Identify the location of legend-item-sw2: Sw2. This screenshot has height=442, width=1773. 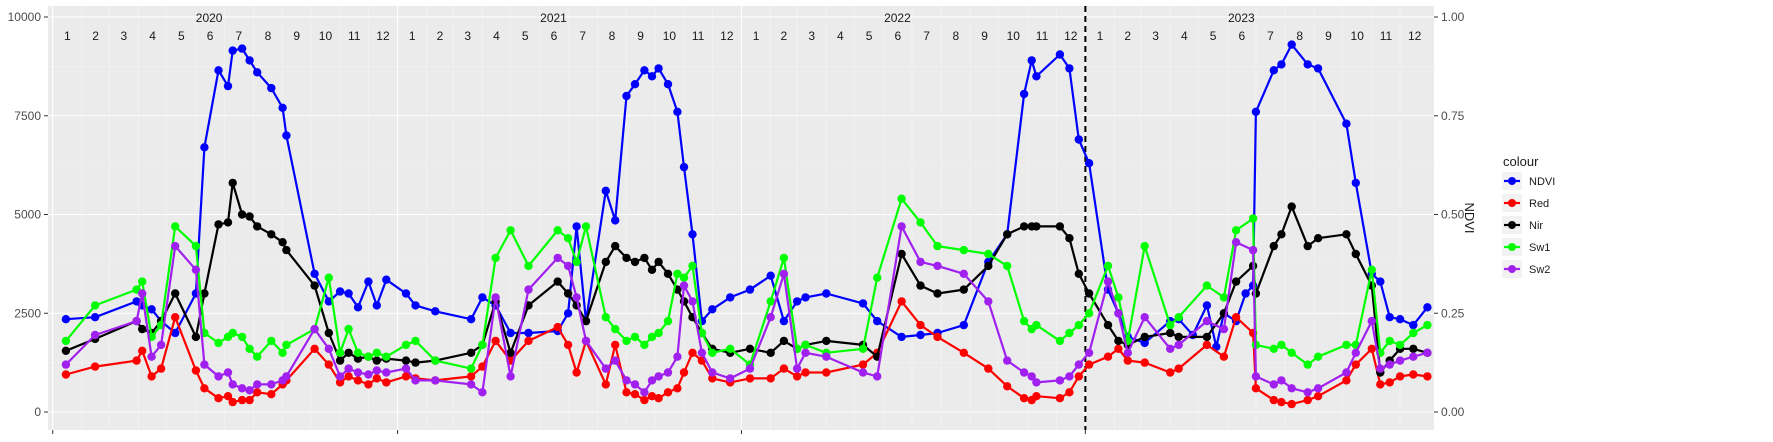
(1526, 269).